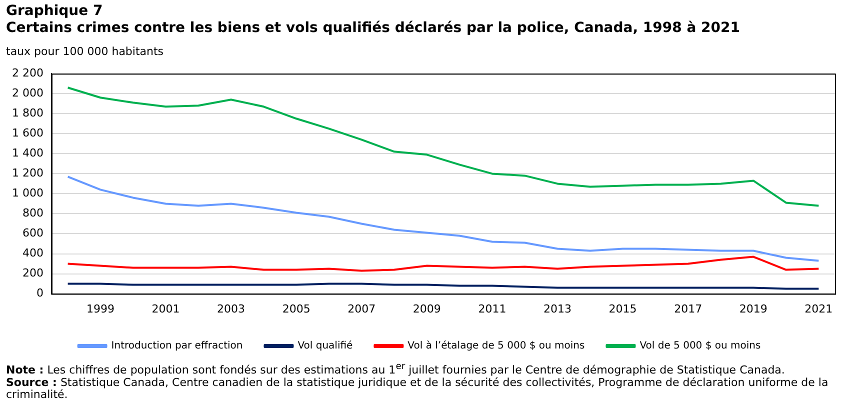  I want to click on legend-label: Vol de 5 000 $ ou moins, so click(700, 346).